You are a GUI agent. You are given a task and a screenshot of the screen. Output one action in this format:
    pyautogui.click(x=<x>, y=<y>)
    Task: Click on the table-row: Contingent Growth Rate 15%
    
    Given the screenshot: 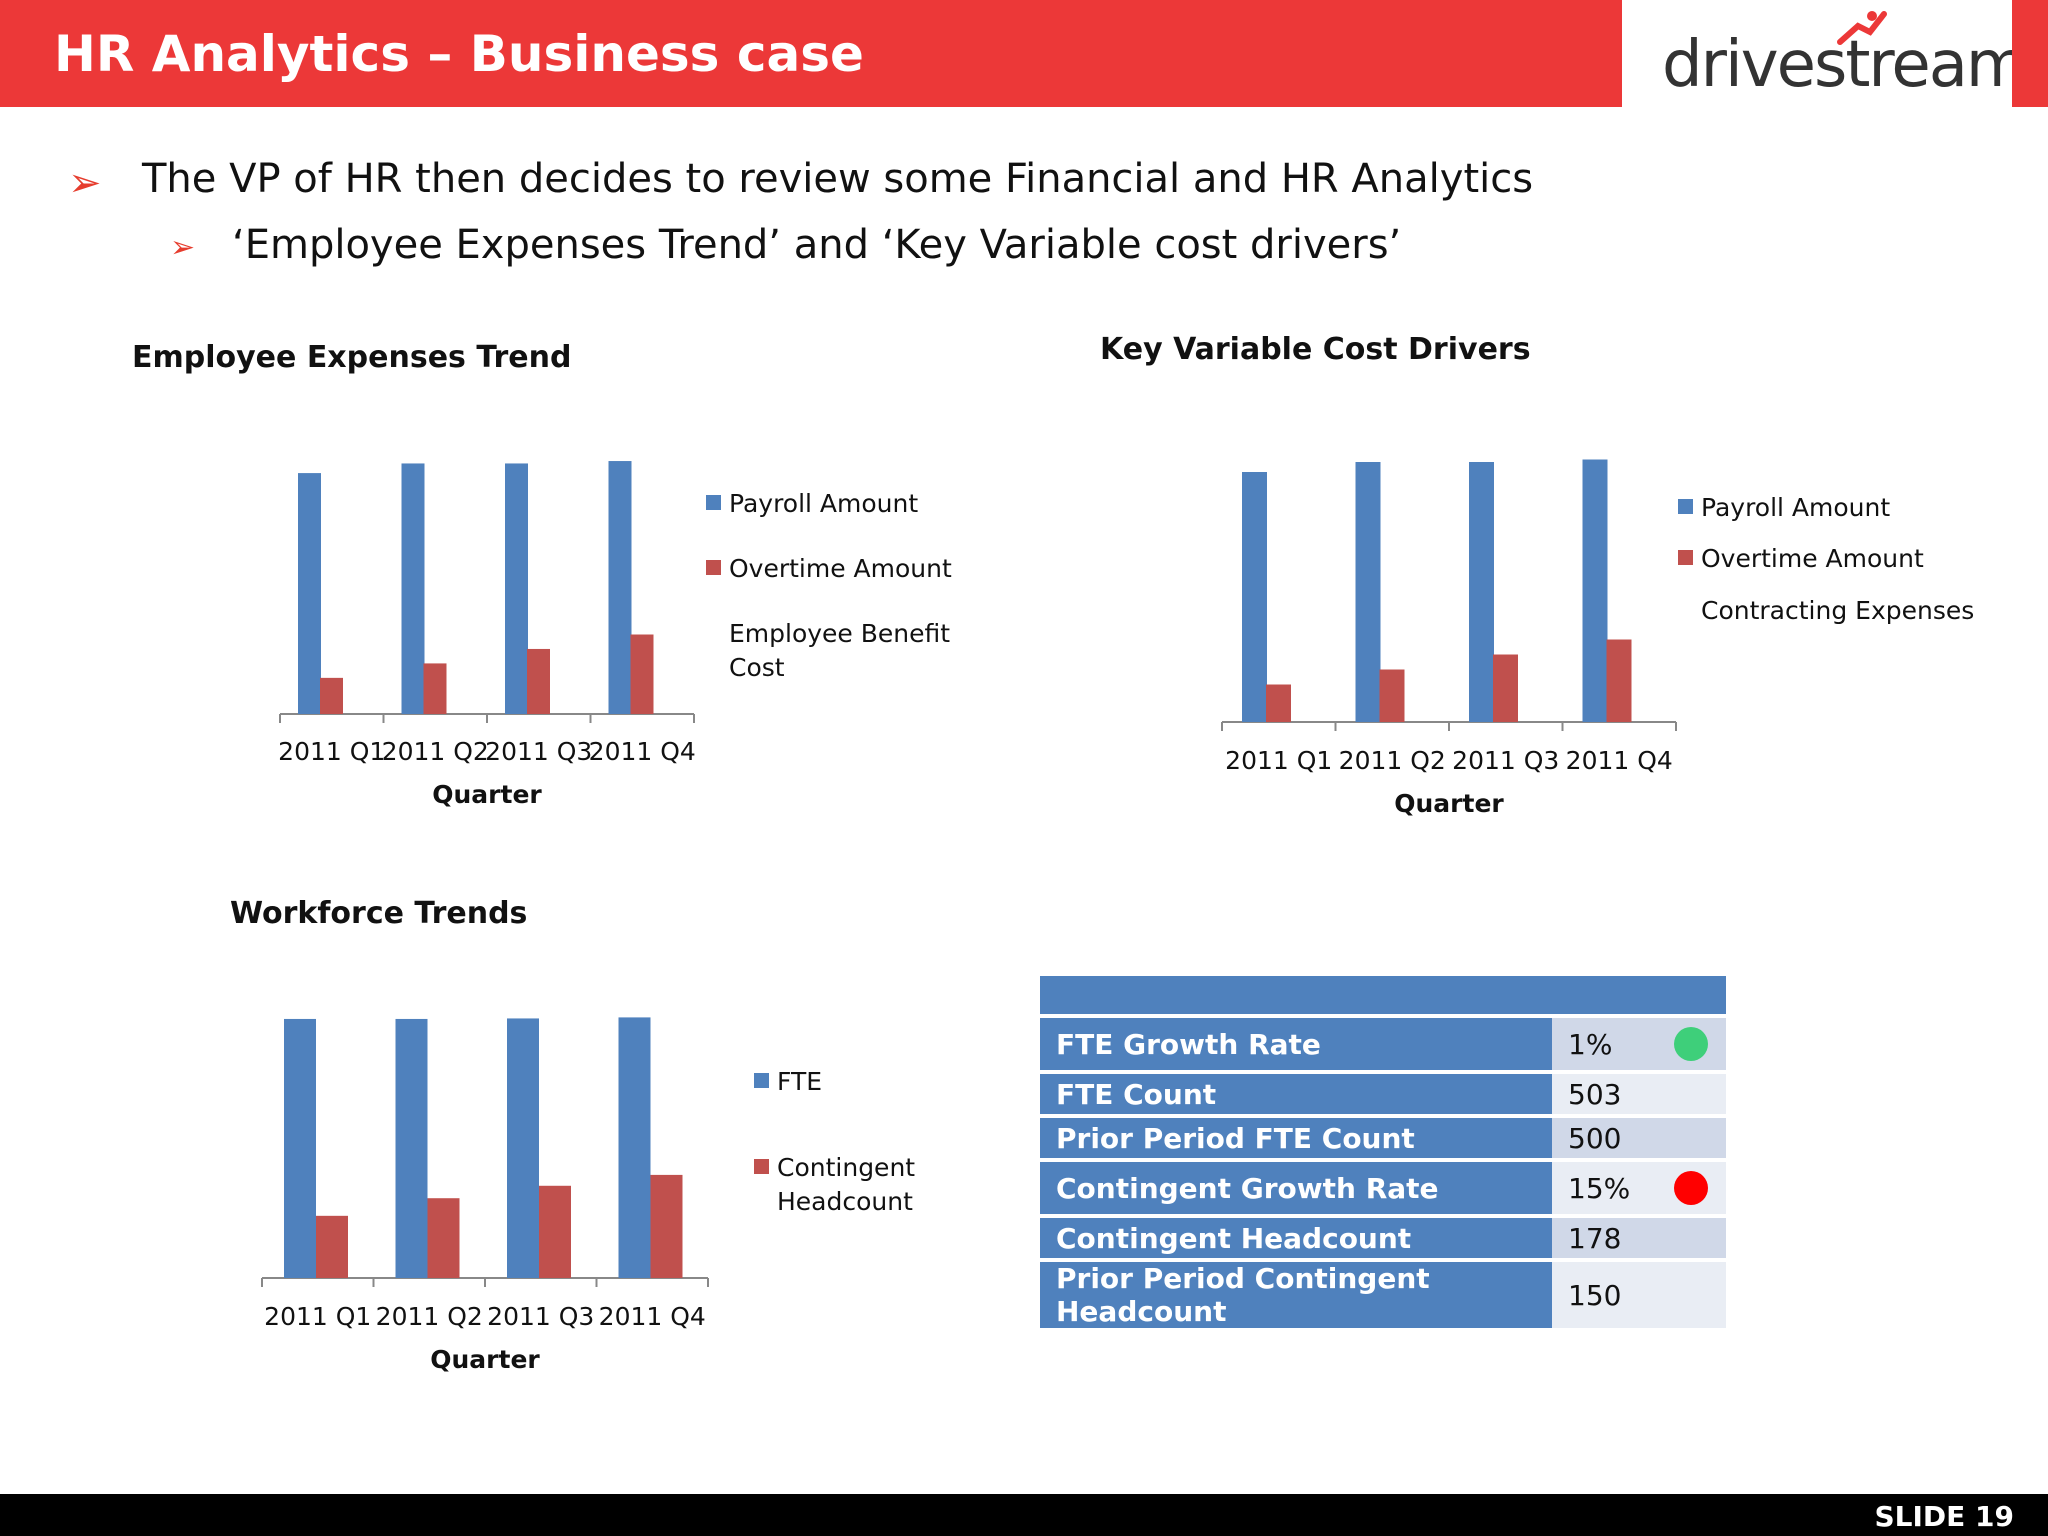 What is the action you would take?
    pyautogui.click(x=1383, y=1188)
    